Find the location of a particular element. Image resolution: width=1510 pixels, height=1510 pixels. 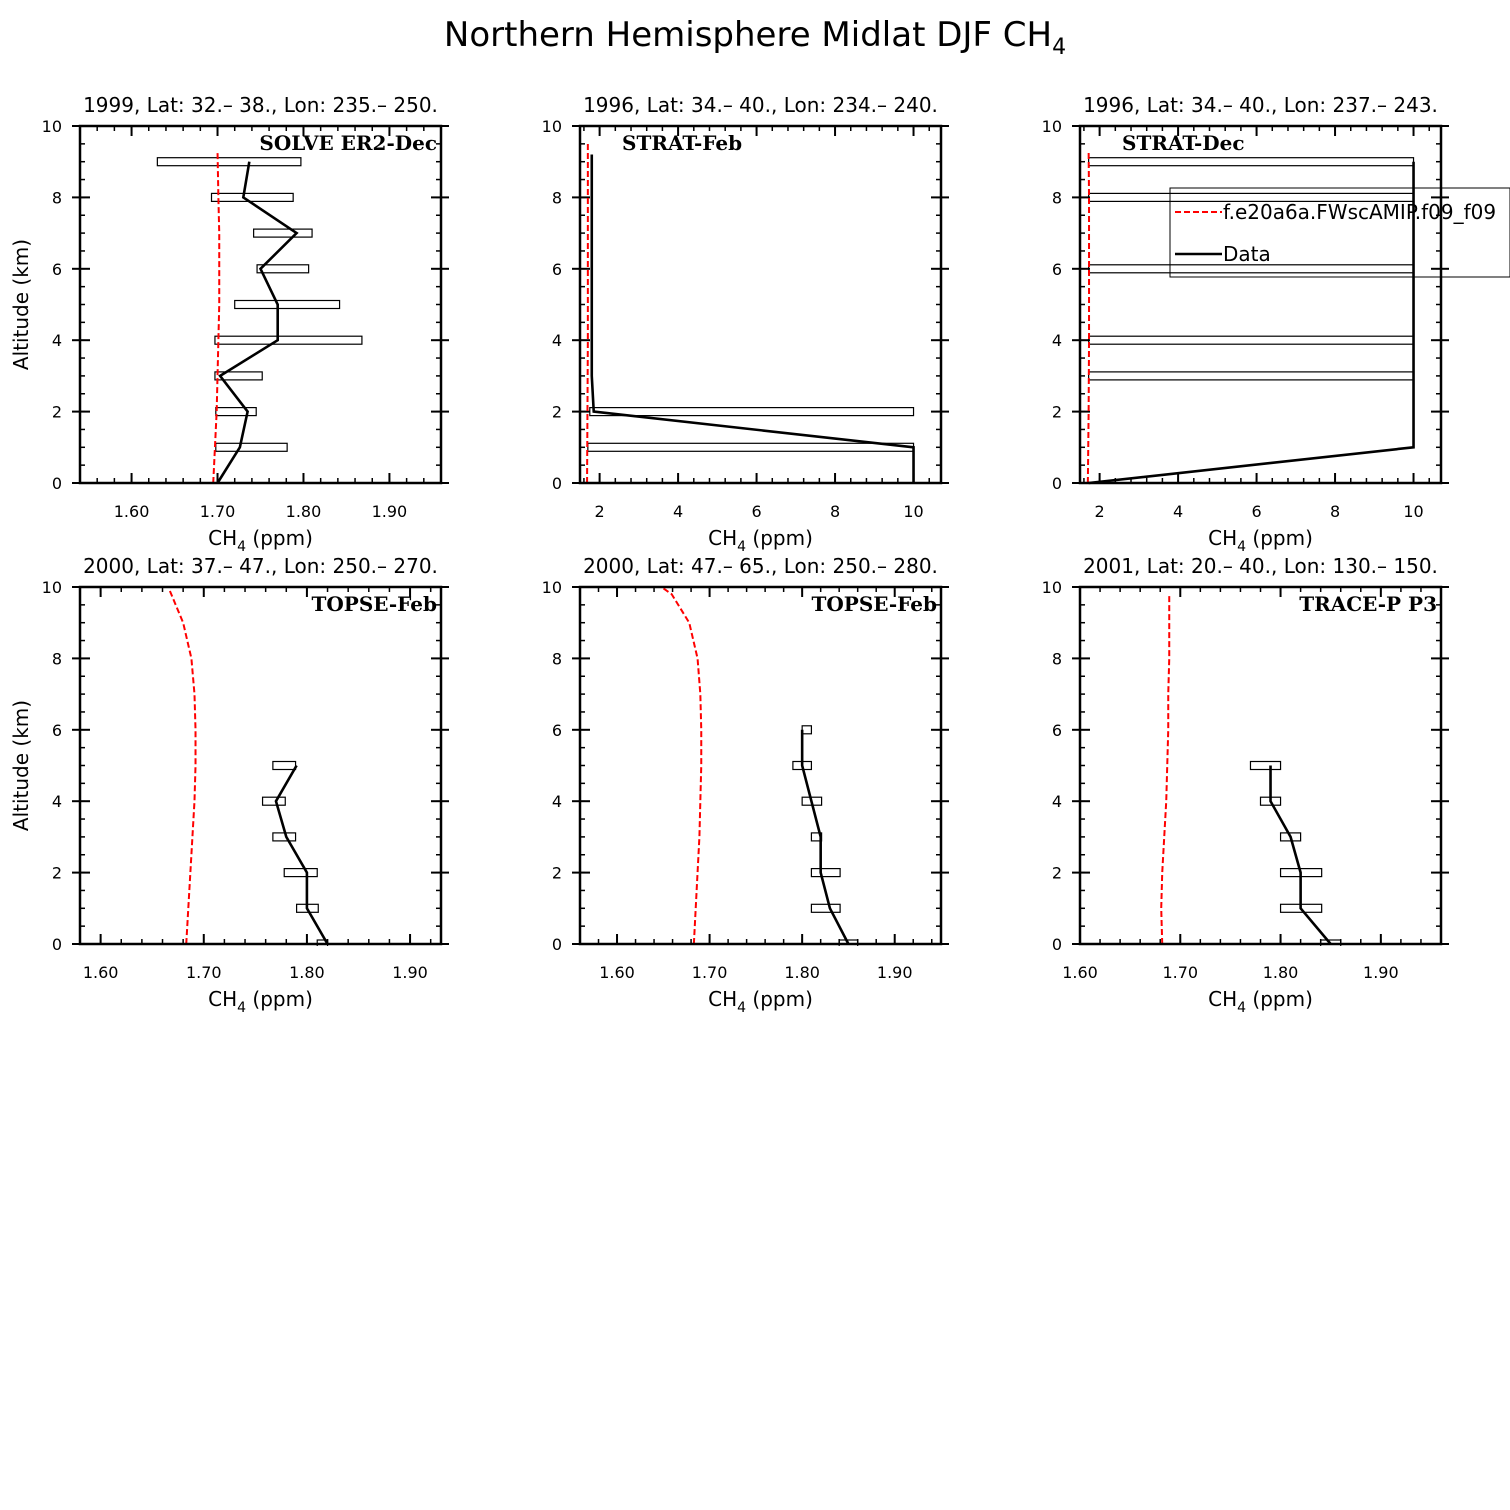

x-tick-label: 1.90 is located at coordinates (390, 511).